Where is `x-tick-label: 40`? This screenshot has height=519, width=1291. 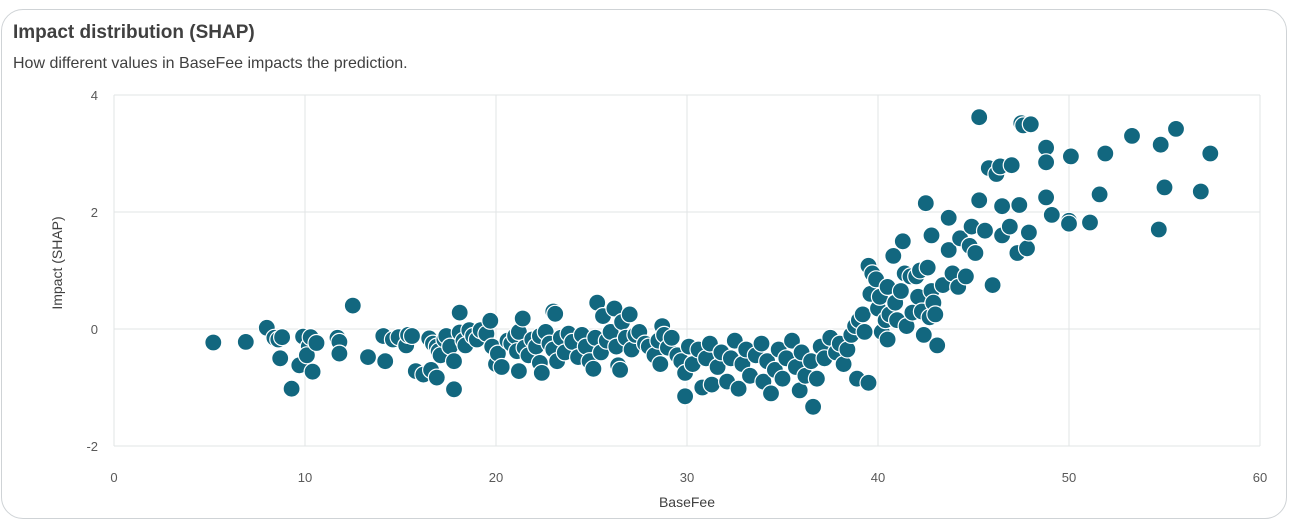 x-tick-label: 40 is located at coordinates (878, 477).